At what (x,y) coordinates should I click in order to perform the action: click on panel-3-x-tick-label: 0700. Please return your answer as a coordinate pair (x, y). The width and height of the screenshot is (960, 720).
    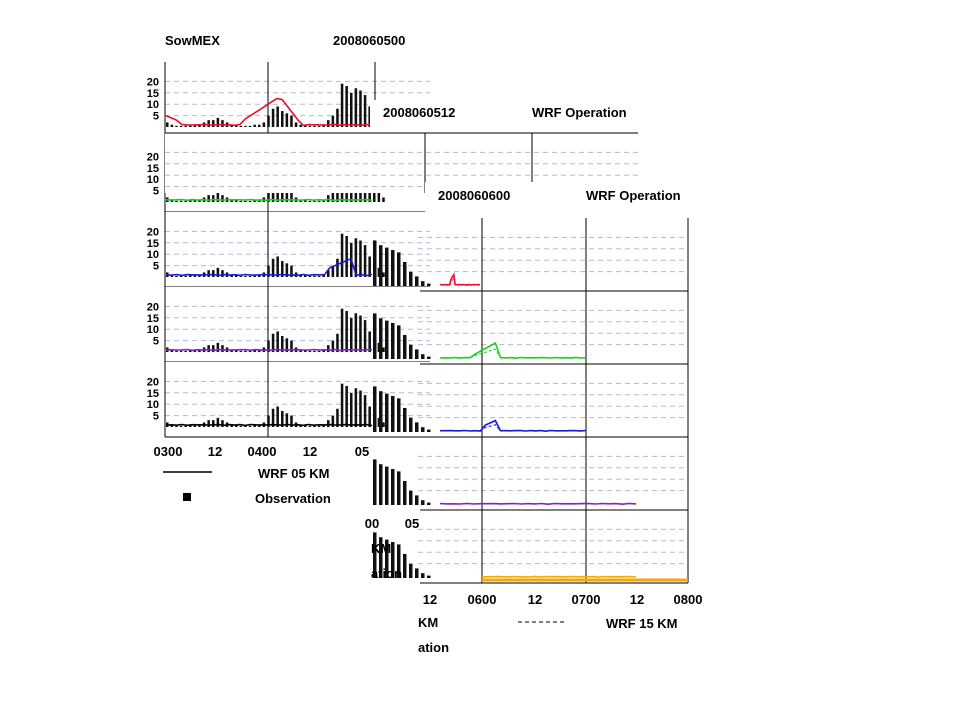
    Looking at the image, I should click on (586, 599).